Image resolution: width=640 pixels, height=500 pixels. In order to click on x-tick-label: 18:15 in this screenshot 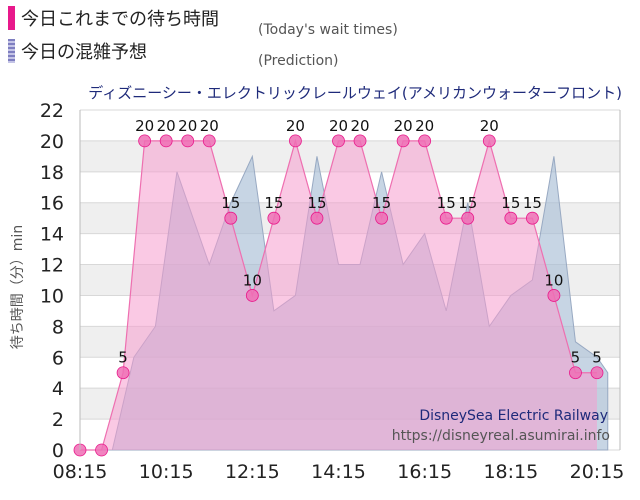, I will do `click(510, 472)`.